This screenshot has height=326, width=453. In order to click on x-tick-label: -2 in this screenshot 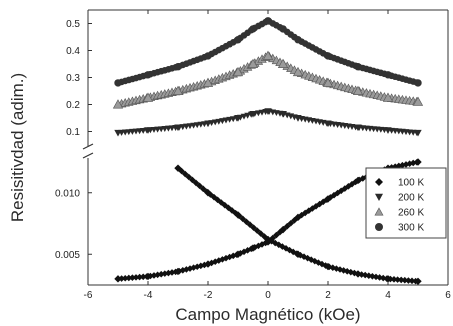, I will do `click(208, 295)`.